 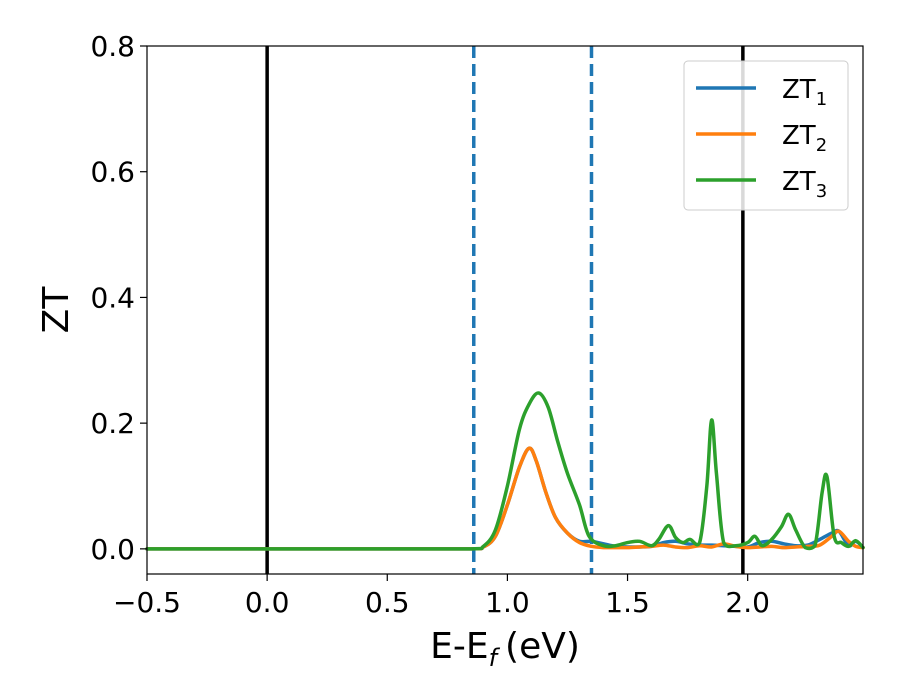 I want to click on series-line-zt2, so click(x=505, y=498).